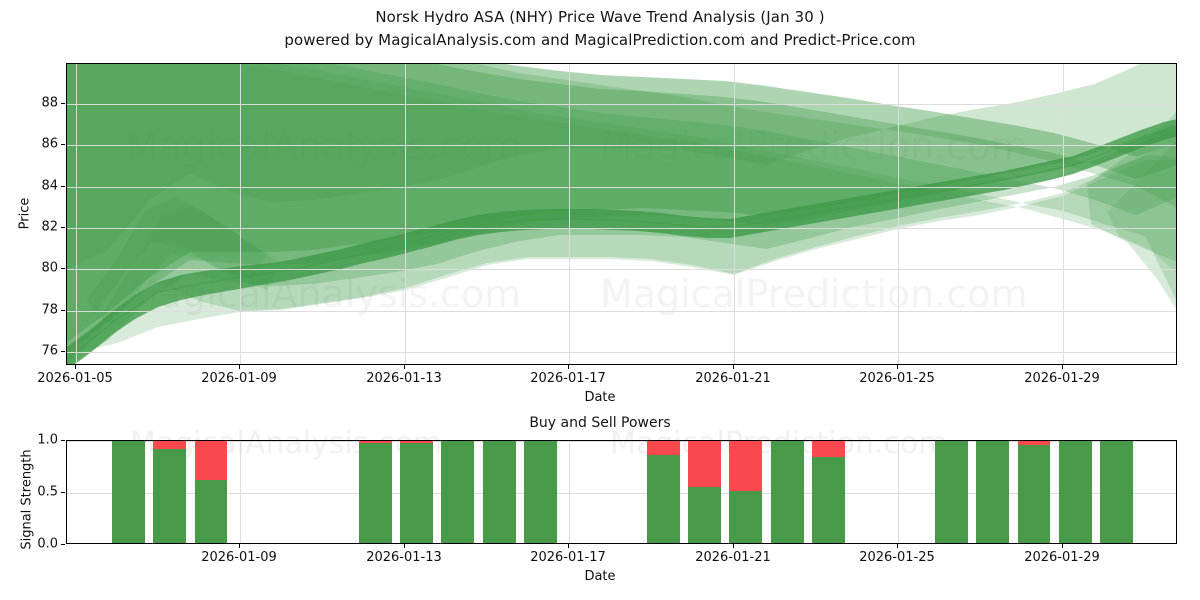 This screenshot has width=1200, height=600. I want to click on xtick-signal-4: 2026-01-25, so click(897, 557).